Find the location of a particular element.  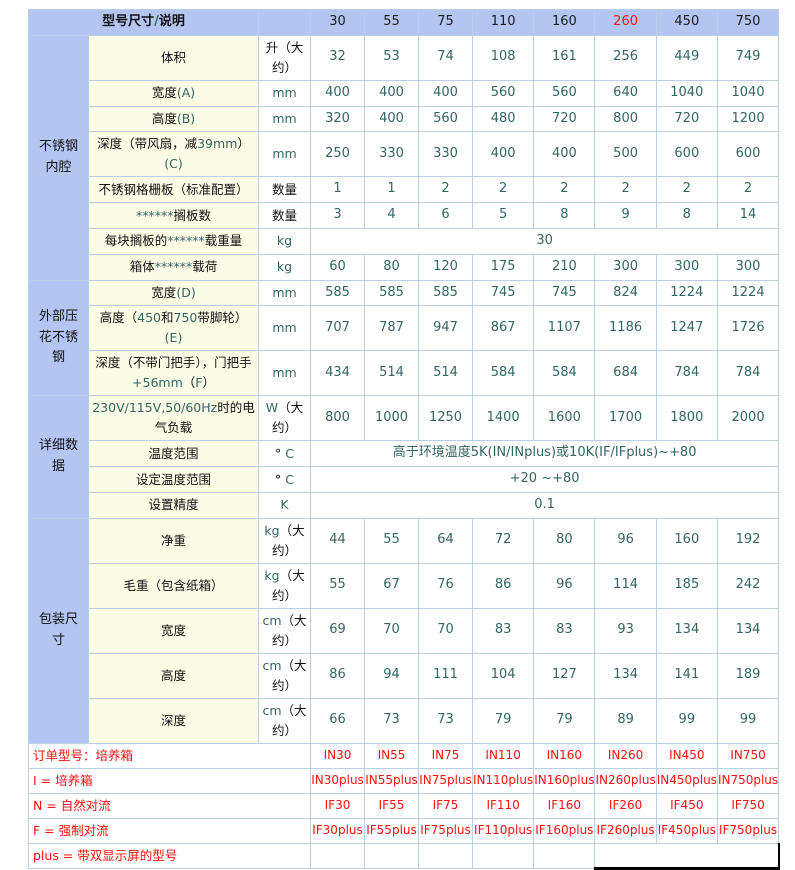

value-cell: 96 is located at coordinates (564, 585).